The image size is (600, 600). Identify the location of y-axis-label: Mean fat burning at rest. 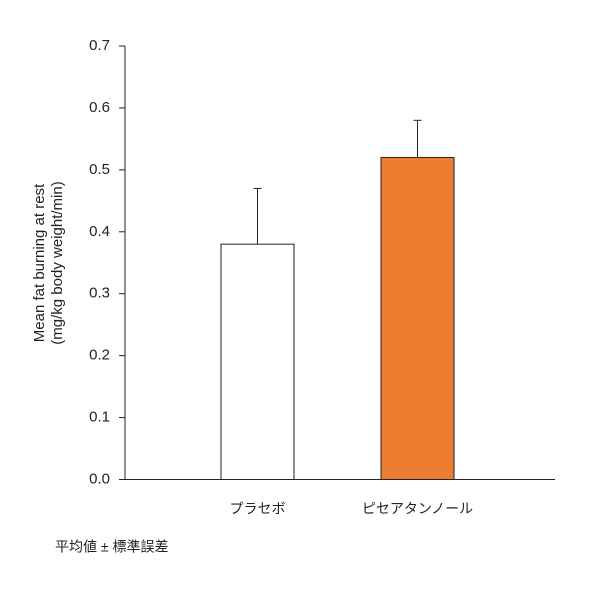
(39, 262).